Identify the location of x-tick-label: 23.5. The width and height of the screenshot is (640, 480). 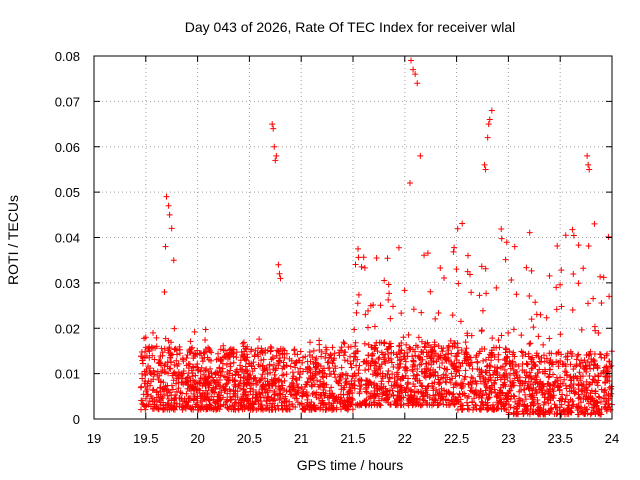
(560, 438).